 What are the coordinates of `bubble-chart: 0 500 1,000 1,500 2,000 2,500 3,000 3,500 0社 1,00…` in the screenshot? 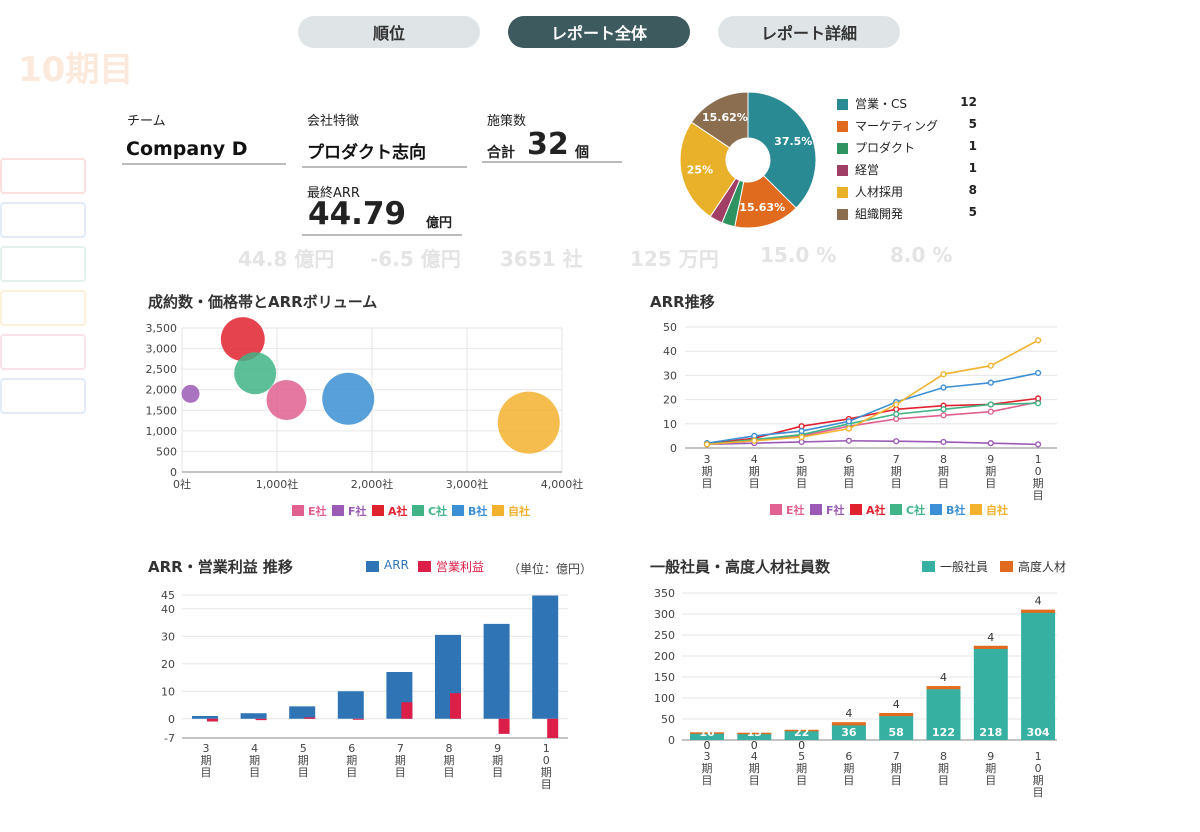 It's located at (364, 417).